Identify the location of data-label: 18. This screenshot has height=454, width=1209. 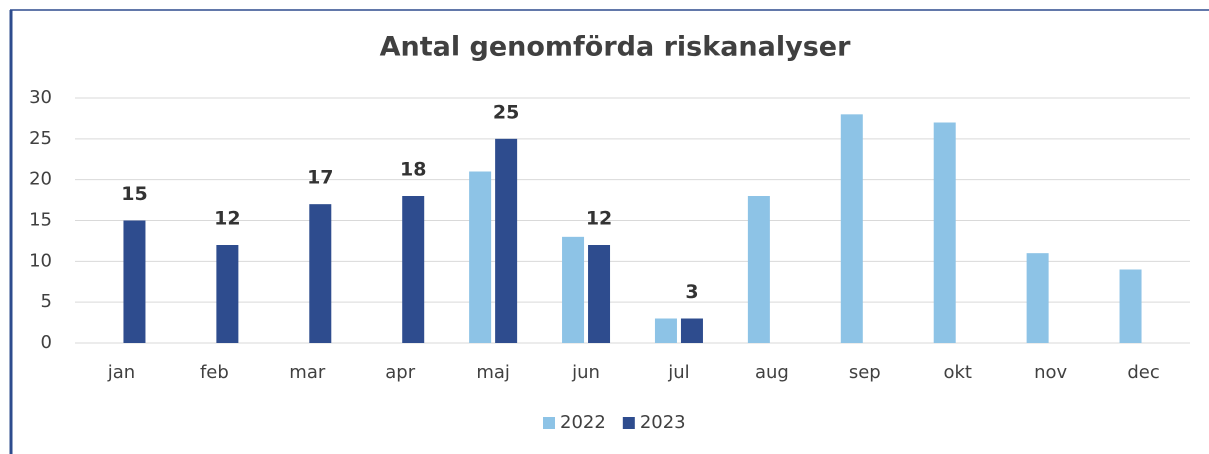
(413, 170).